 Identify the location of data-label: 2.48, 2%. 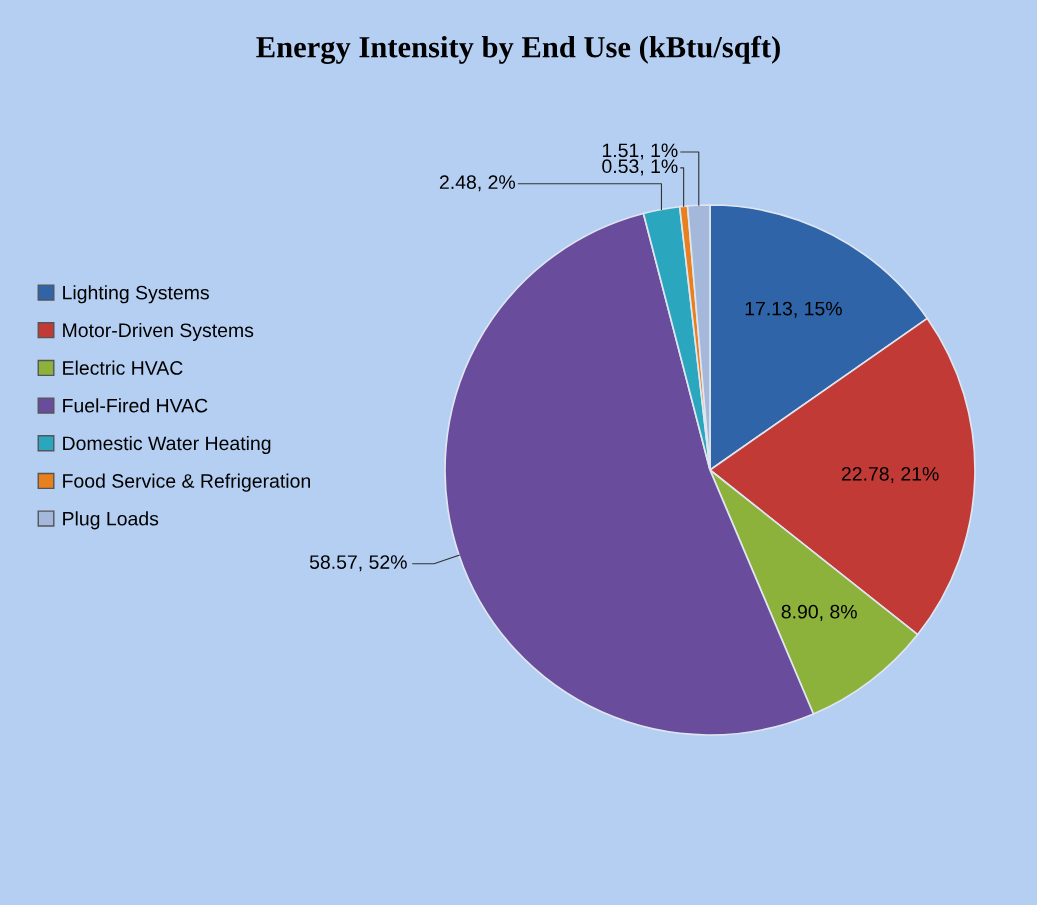
(477, 183).